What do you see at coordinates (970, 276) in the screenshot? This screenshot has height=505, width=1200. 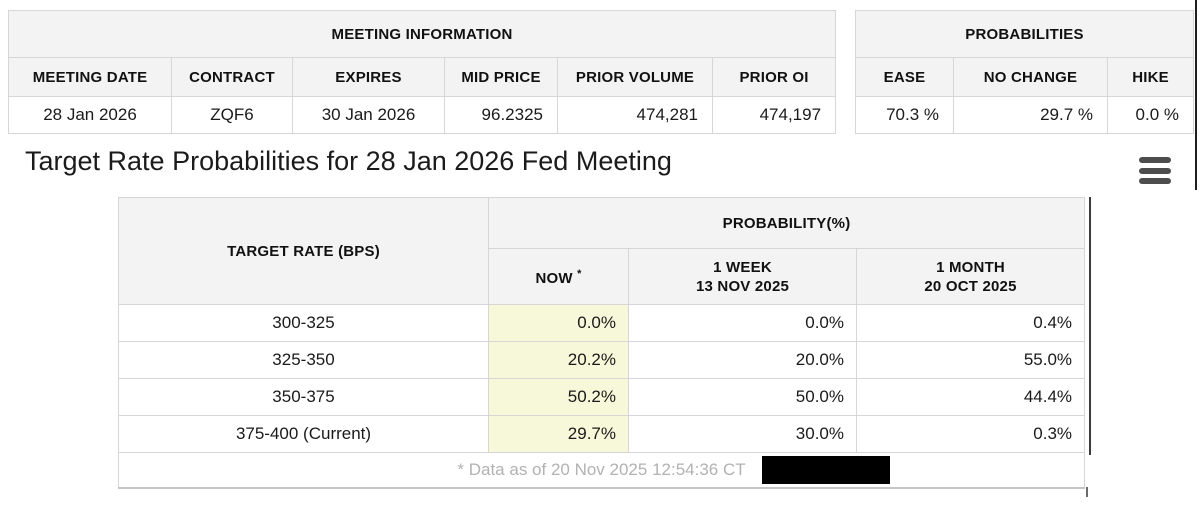 I see `col-header-1-month: 1 MONTH 20 OCT 2025` at bounding box center [970, 276].